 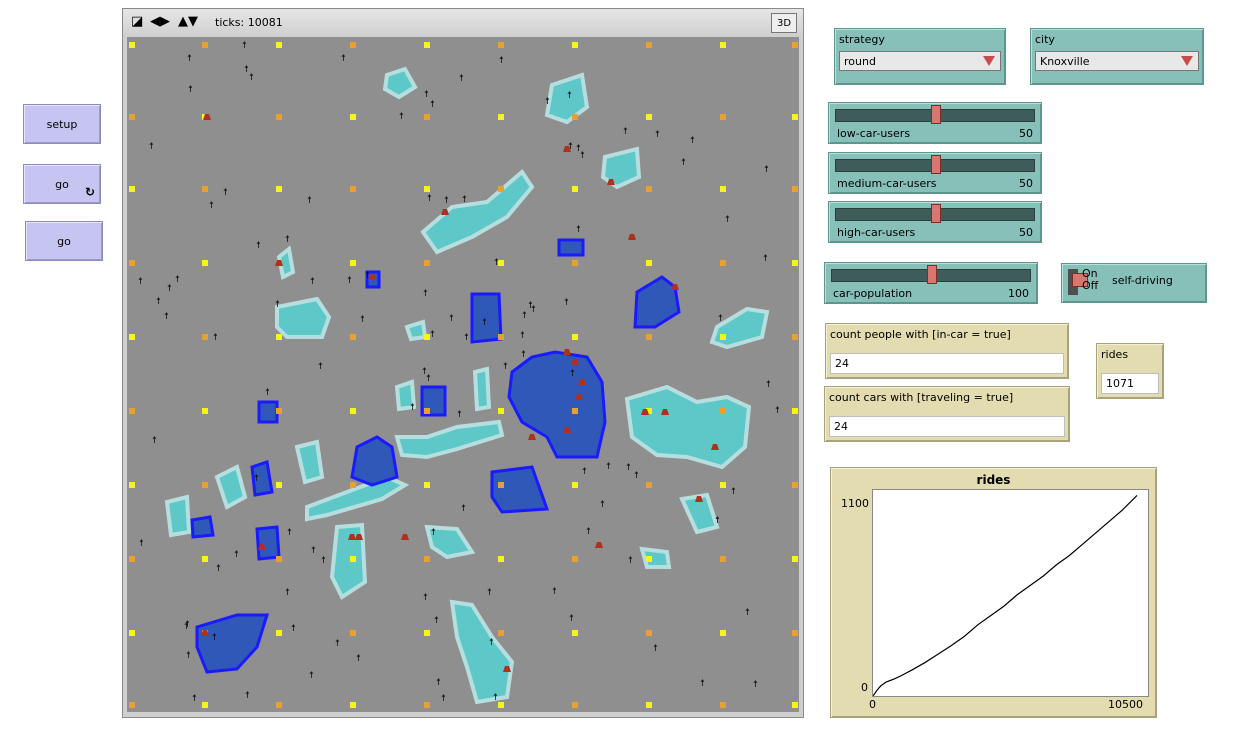 I want to click on city-value: Knoxville, so click(x=1065, y=61).